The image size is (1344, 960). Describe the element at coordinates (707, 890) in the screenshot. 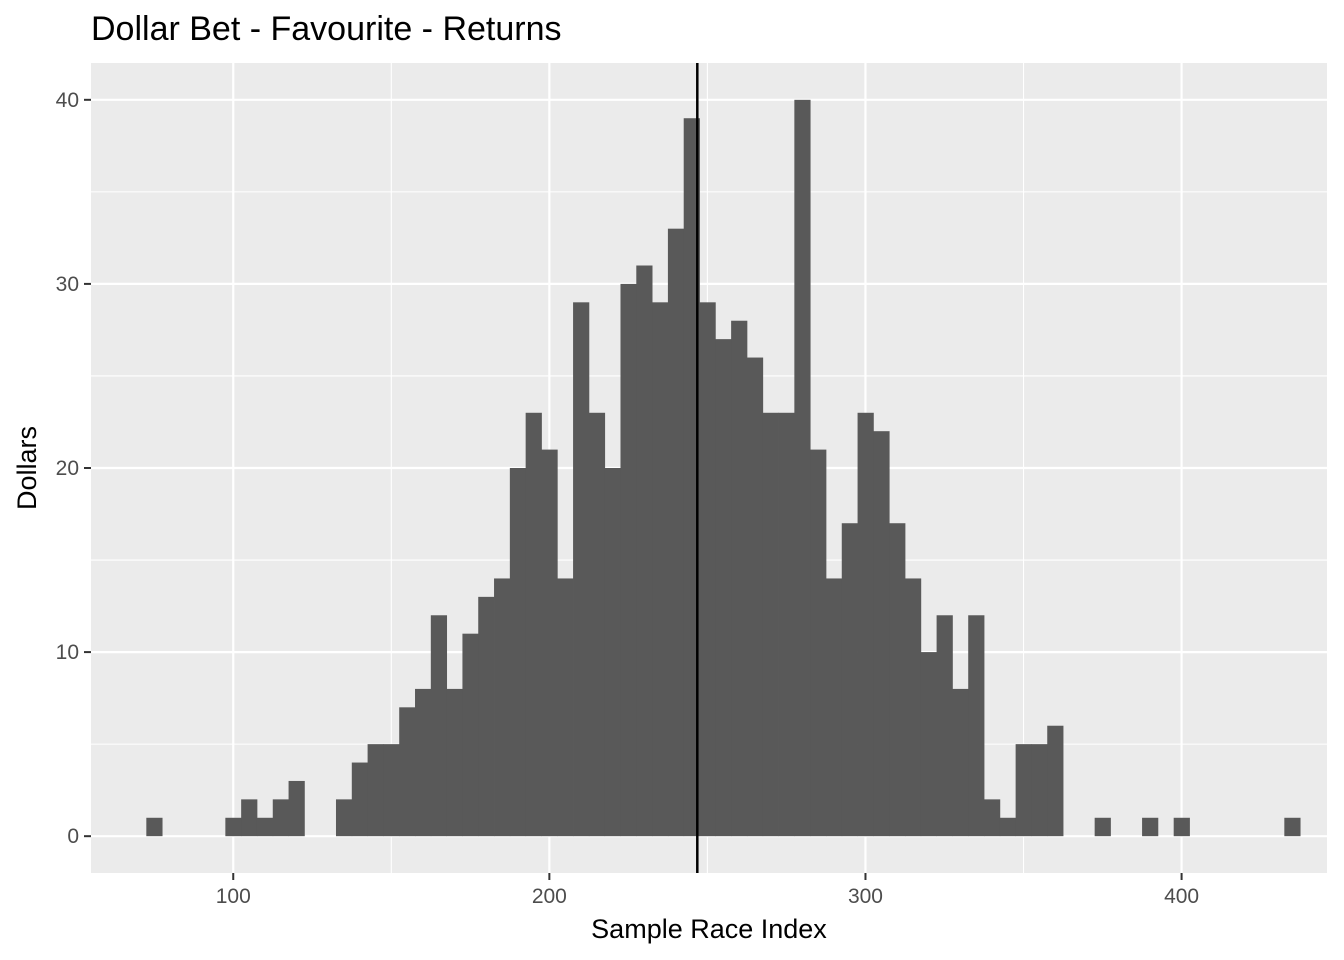

I see `x-axis: 100 200 300 400` at that location.